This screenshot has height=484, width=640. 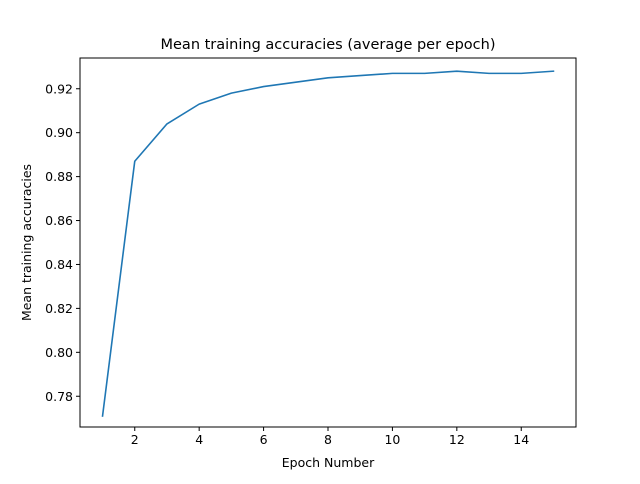 What do you see at coordinates (328, 462) in the screenshot?
I see `x-axis-label: Epoch Number` at bounding box center [328, 462].